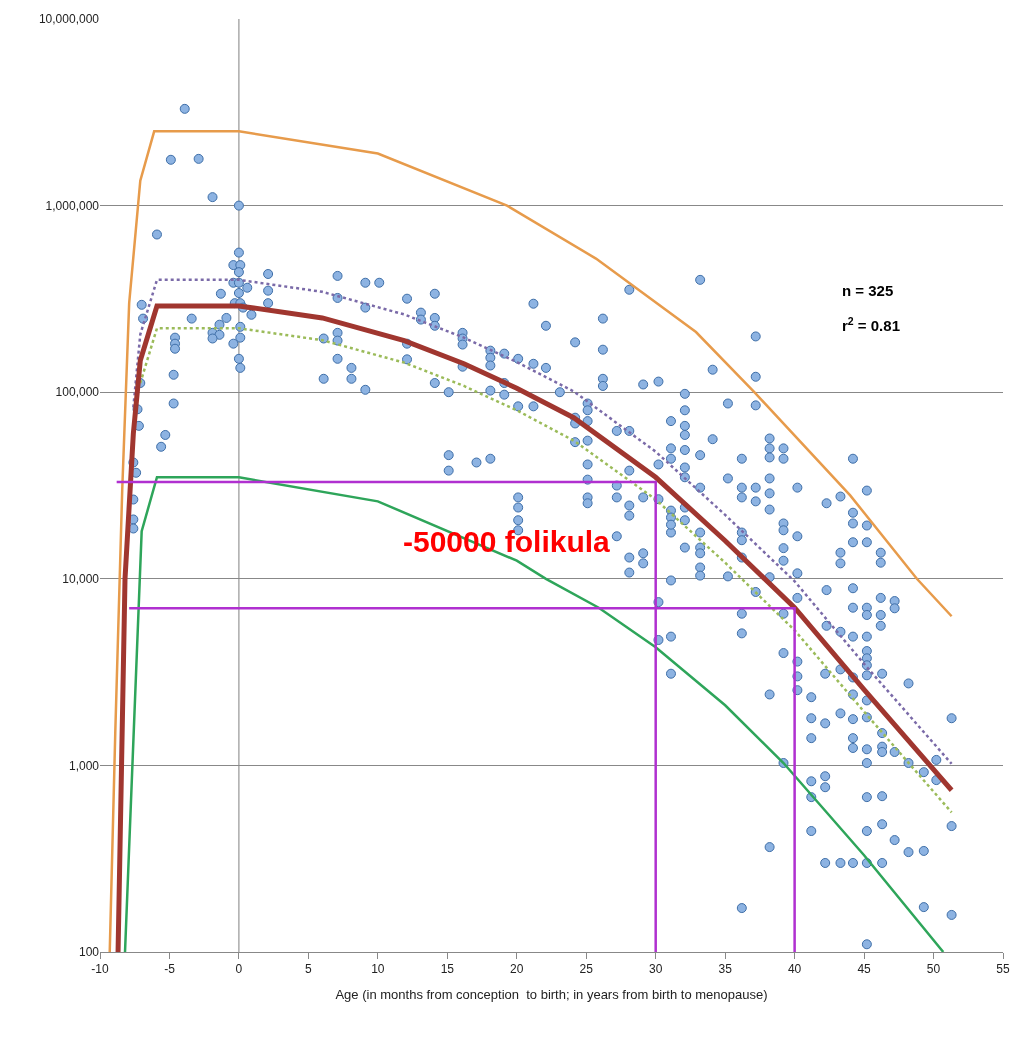  I want to click on annotation: r$^{2}$ = 0.81, so click(871, 325).